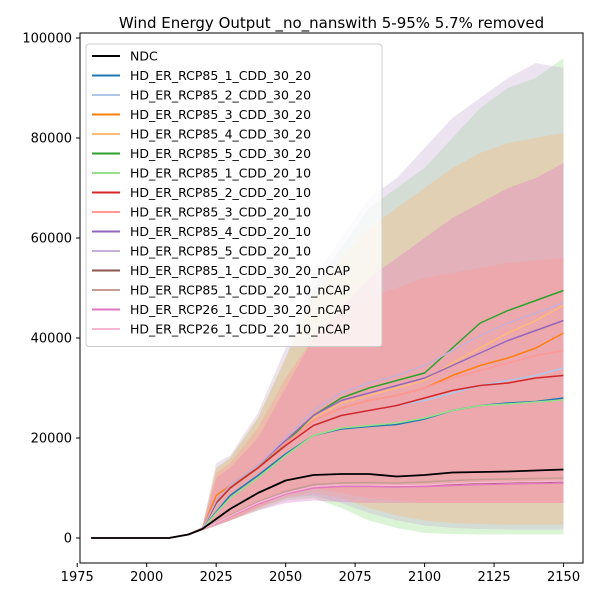  I want to click on x-tick-label: 2100, so click(424, 577).